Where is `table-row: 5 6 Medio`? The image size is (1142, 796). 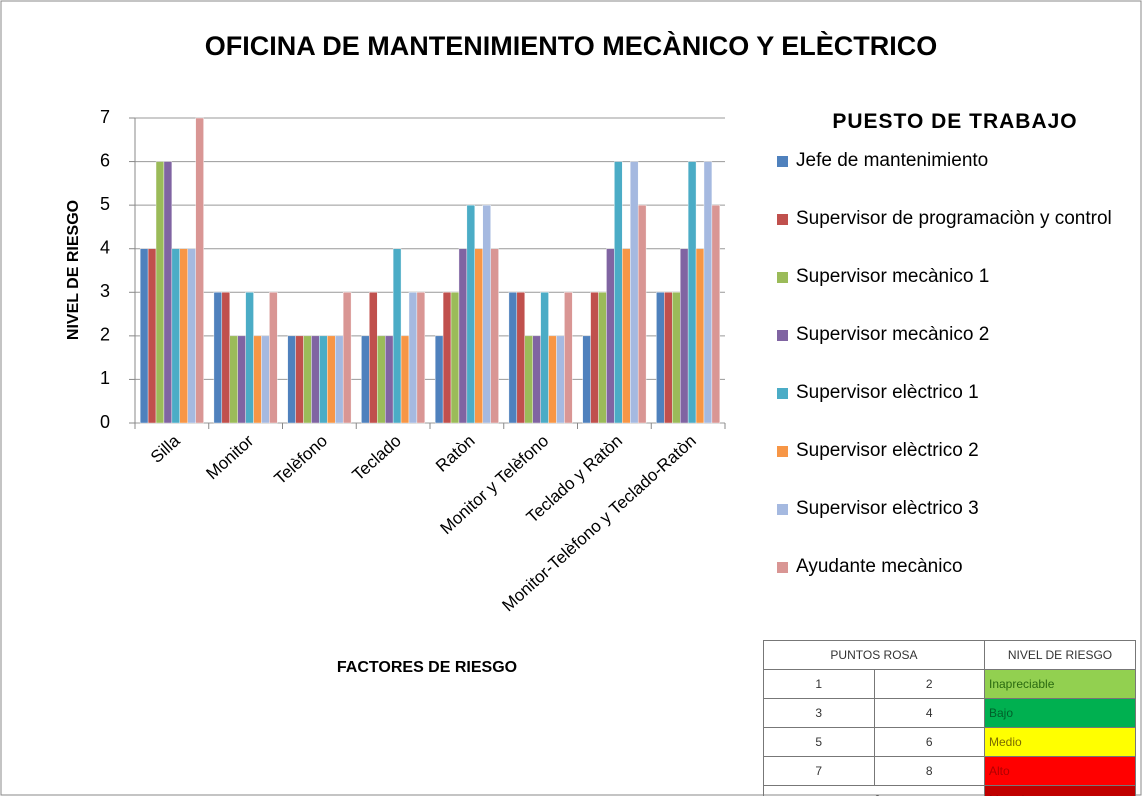 table-row: 5 6 Medio is located at coordinates (949, 742).